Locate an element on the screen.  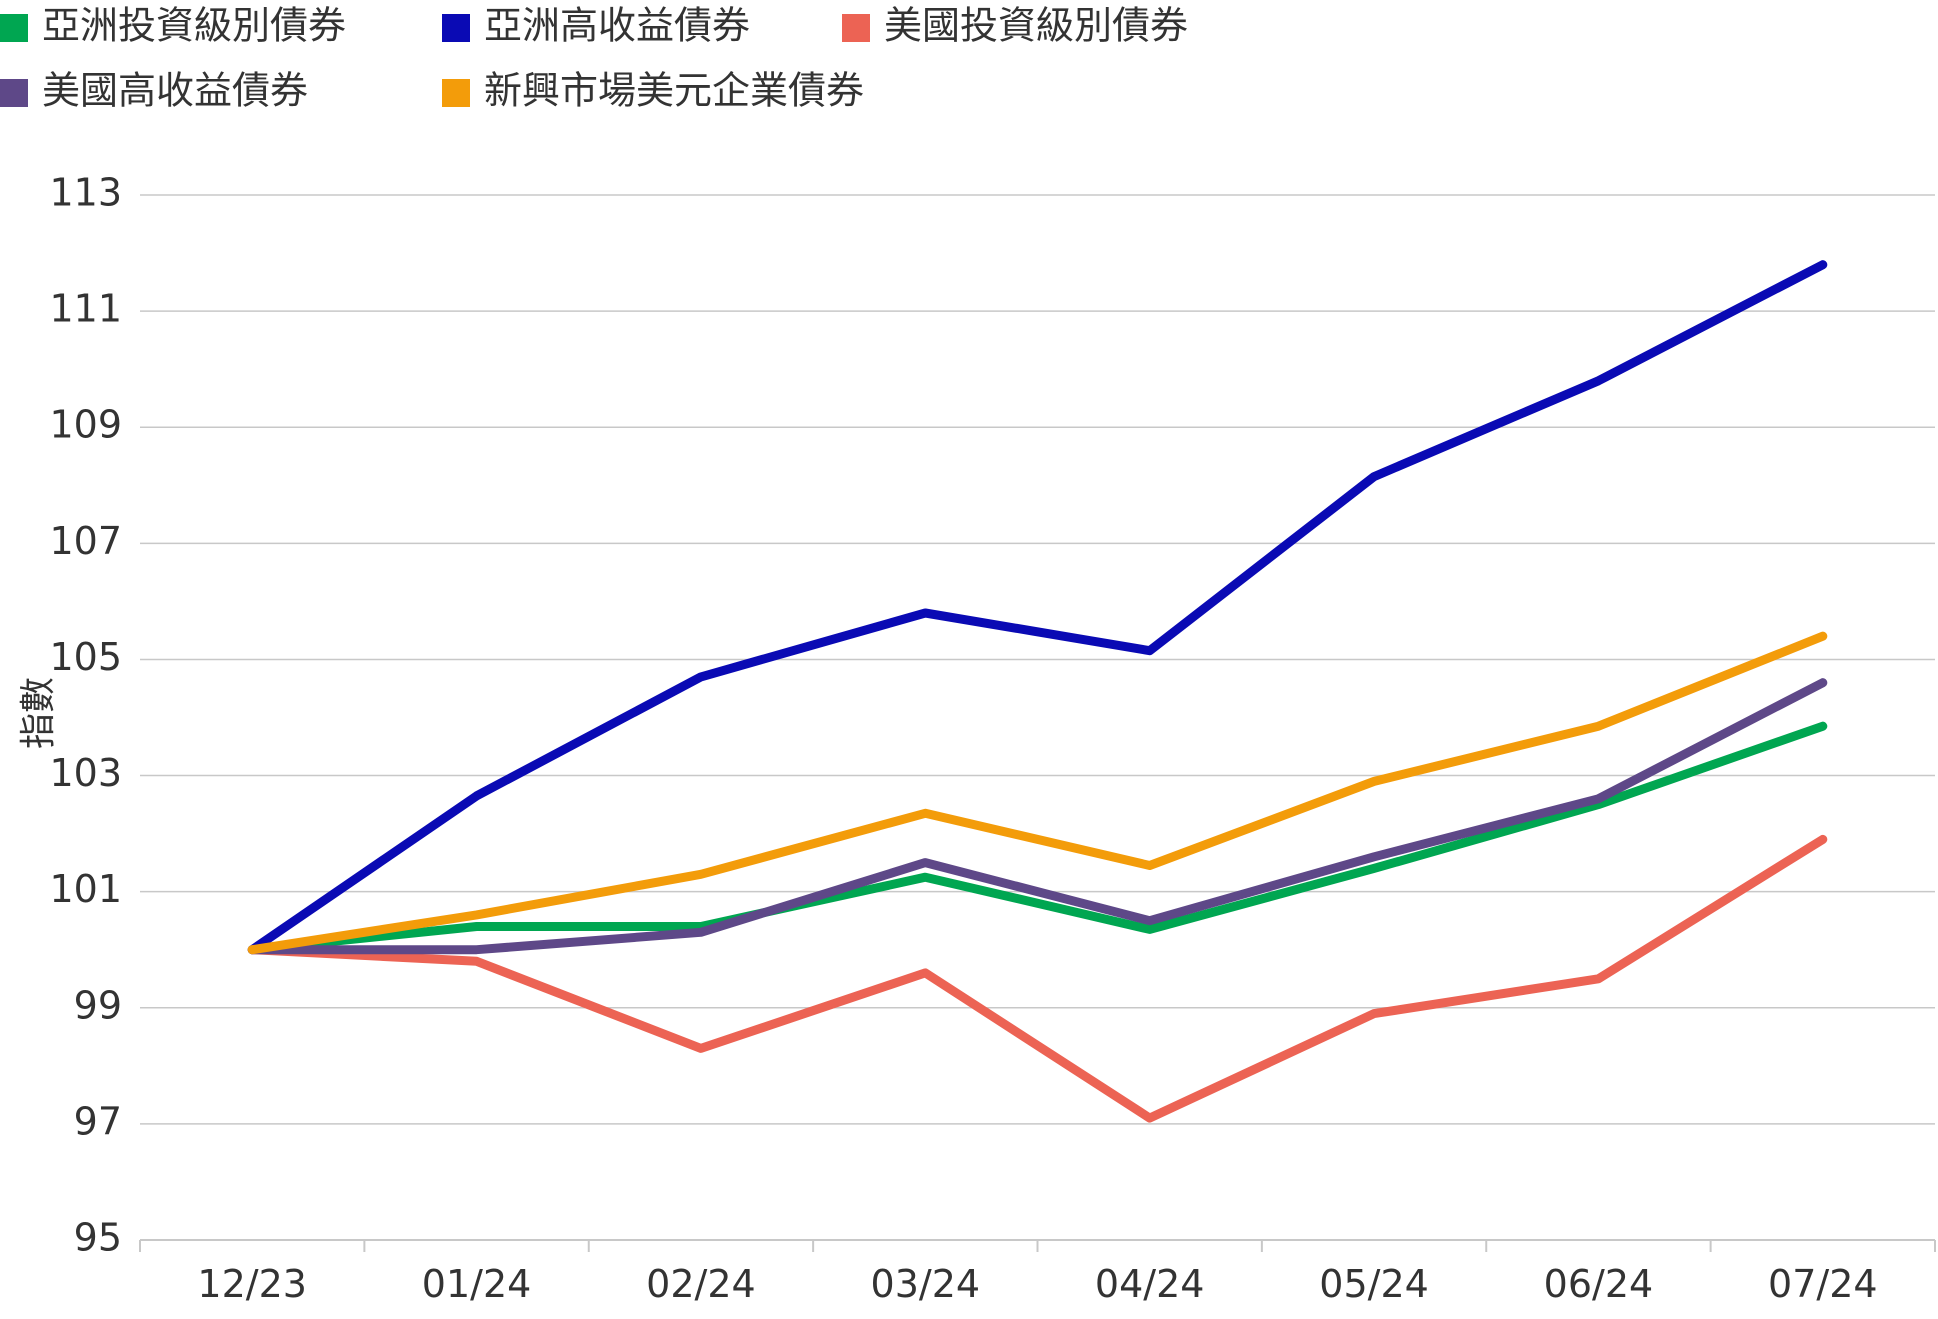
x-axis is located at coordinates (1037, 1245).